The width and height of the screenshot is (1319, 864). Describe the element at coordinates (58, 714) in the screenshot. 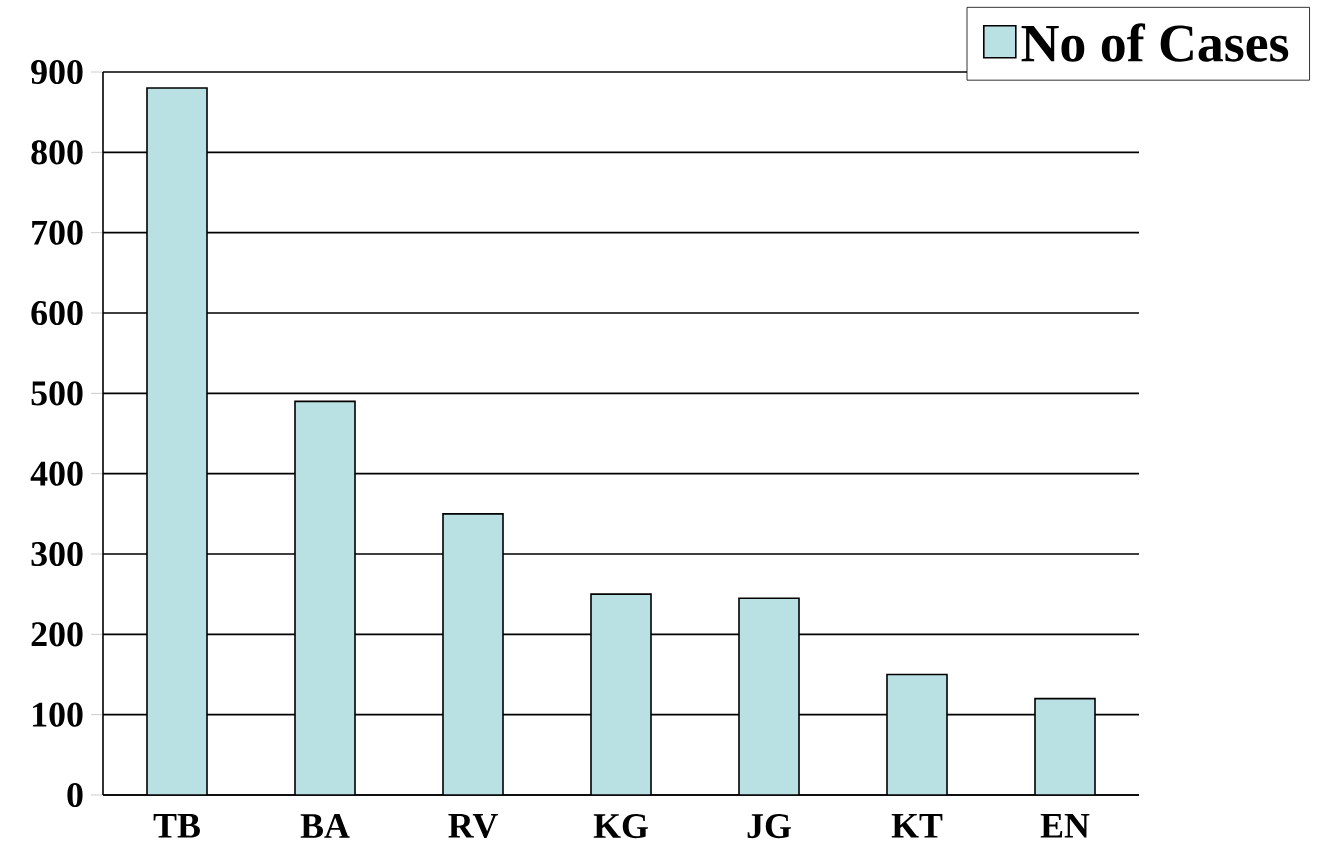

I see `y-tick-label: 100` at that location.